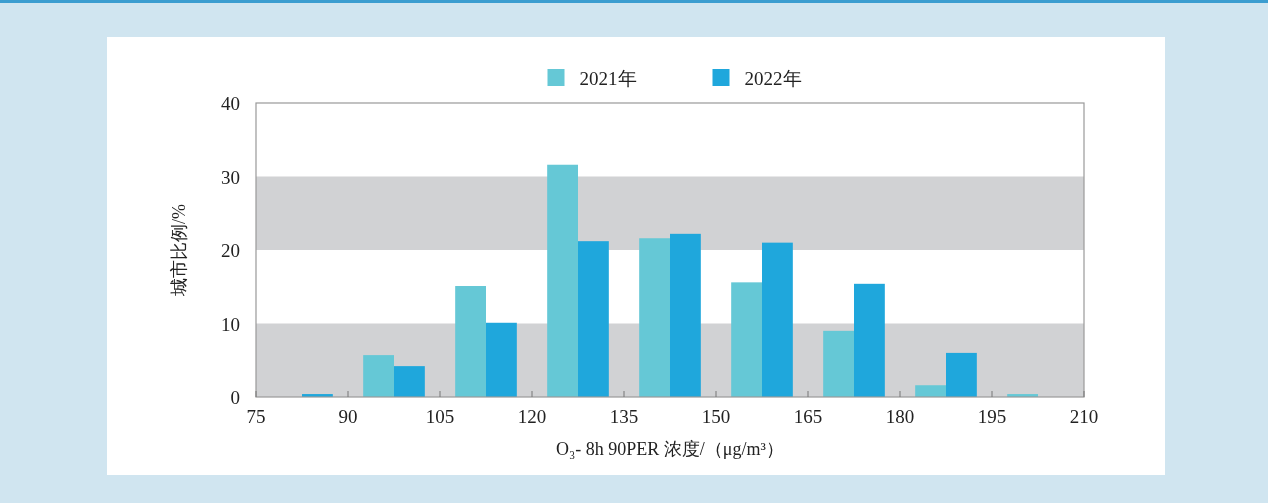  Describe the element at coordinates (348, 416) in the screenshot. I see `x-tick-label: 90` at that location.